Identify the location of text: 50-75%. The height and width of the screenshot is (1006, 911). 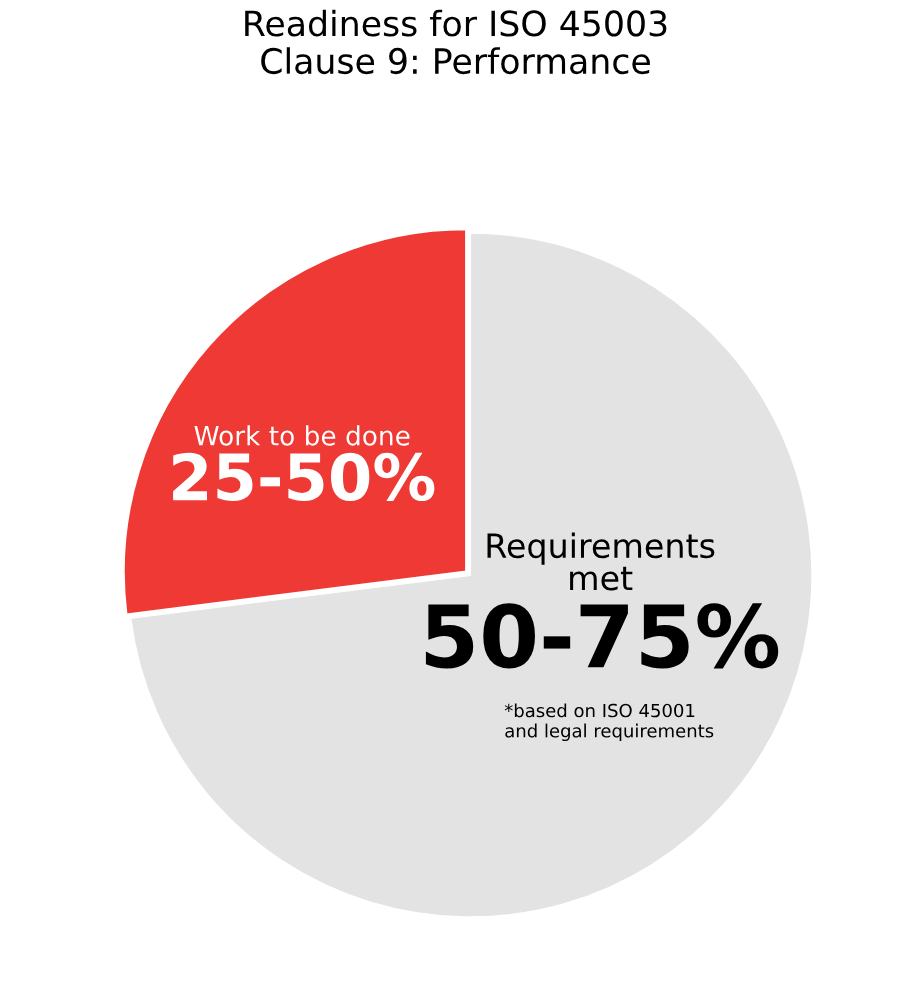
(602, 636).